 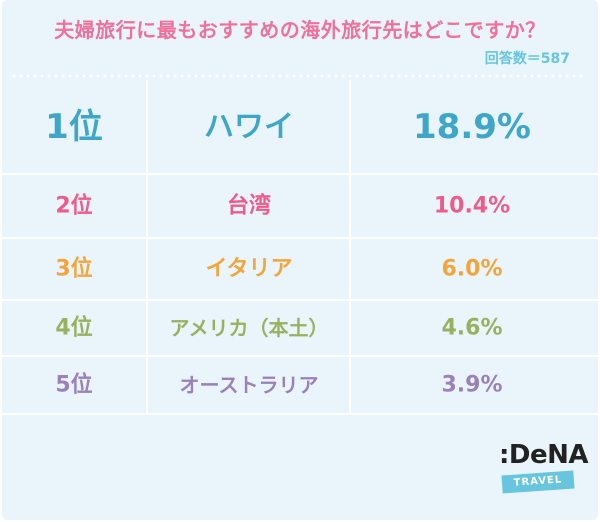 What do you see at coordinates (249, 206) in the screenshot?
I see `destination-name: 台湾` at bounding box center [249, 206].